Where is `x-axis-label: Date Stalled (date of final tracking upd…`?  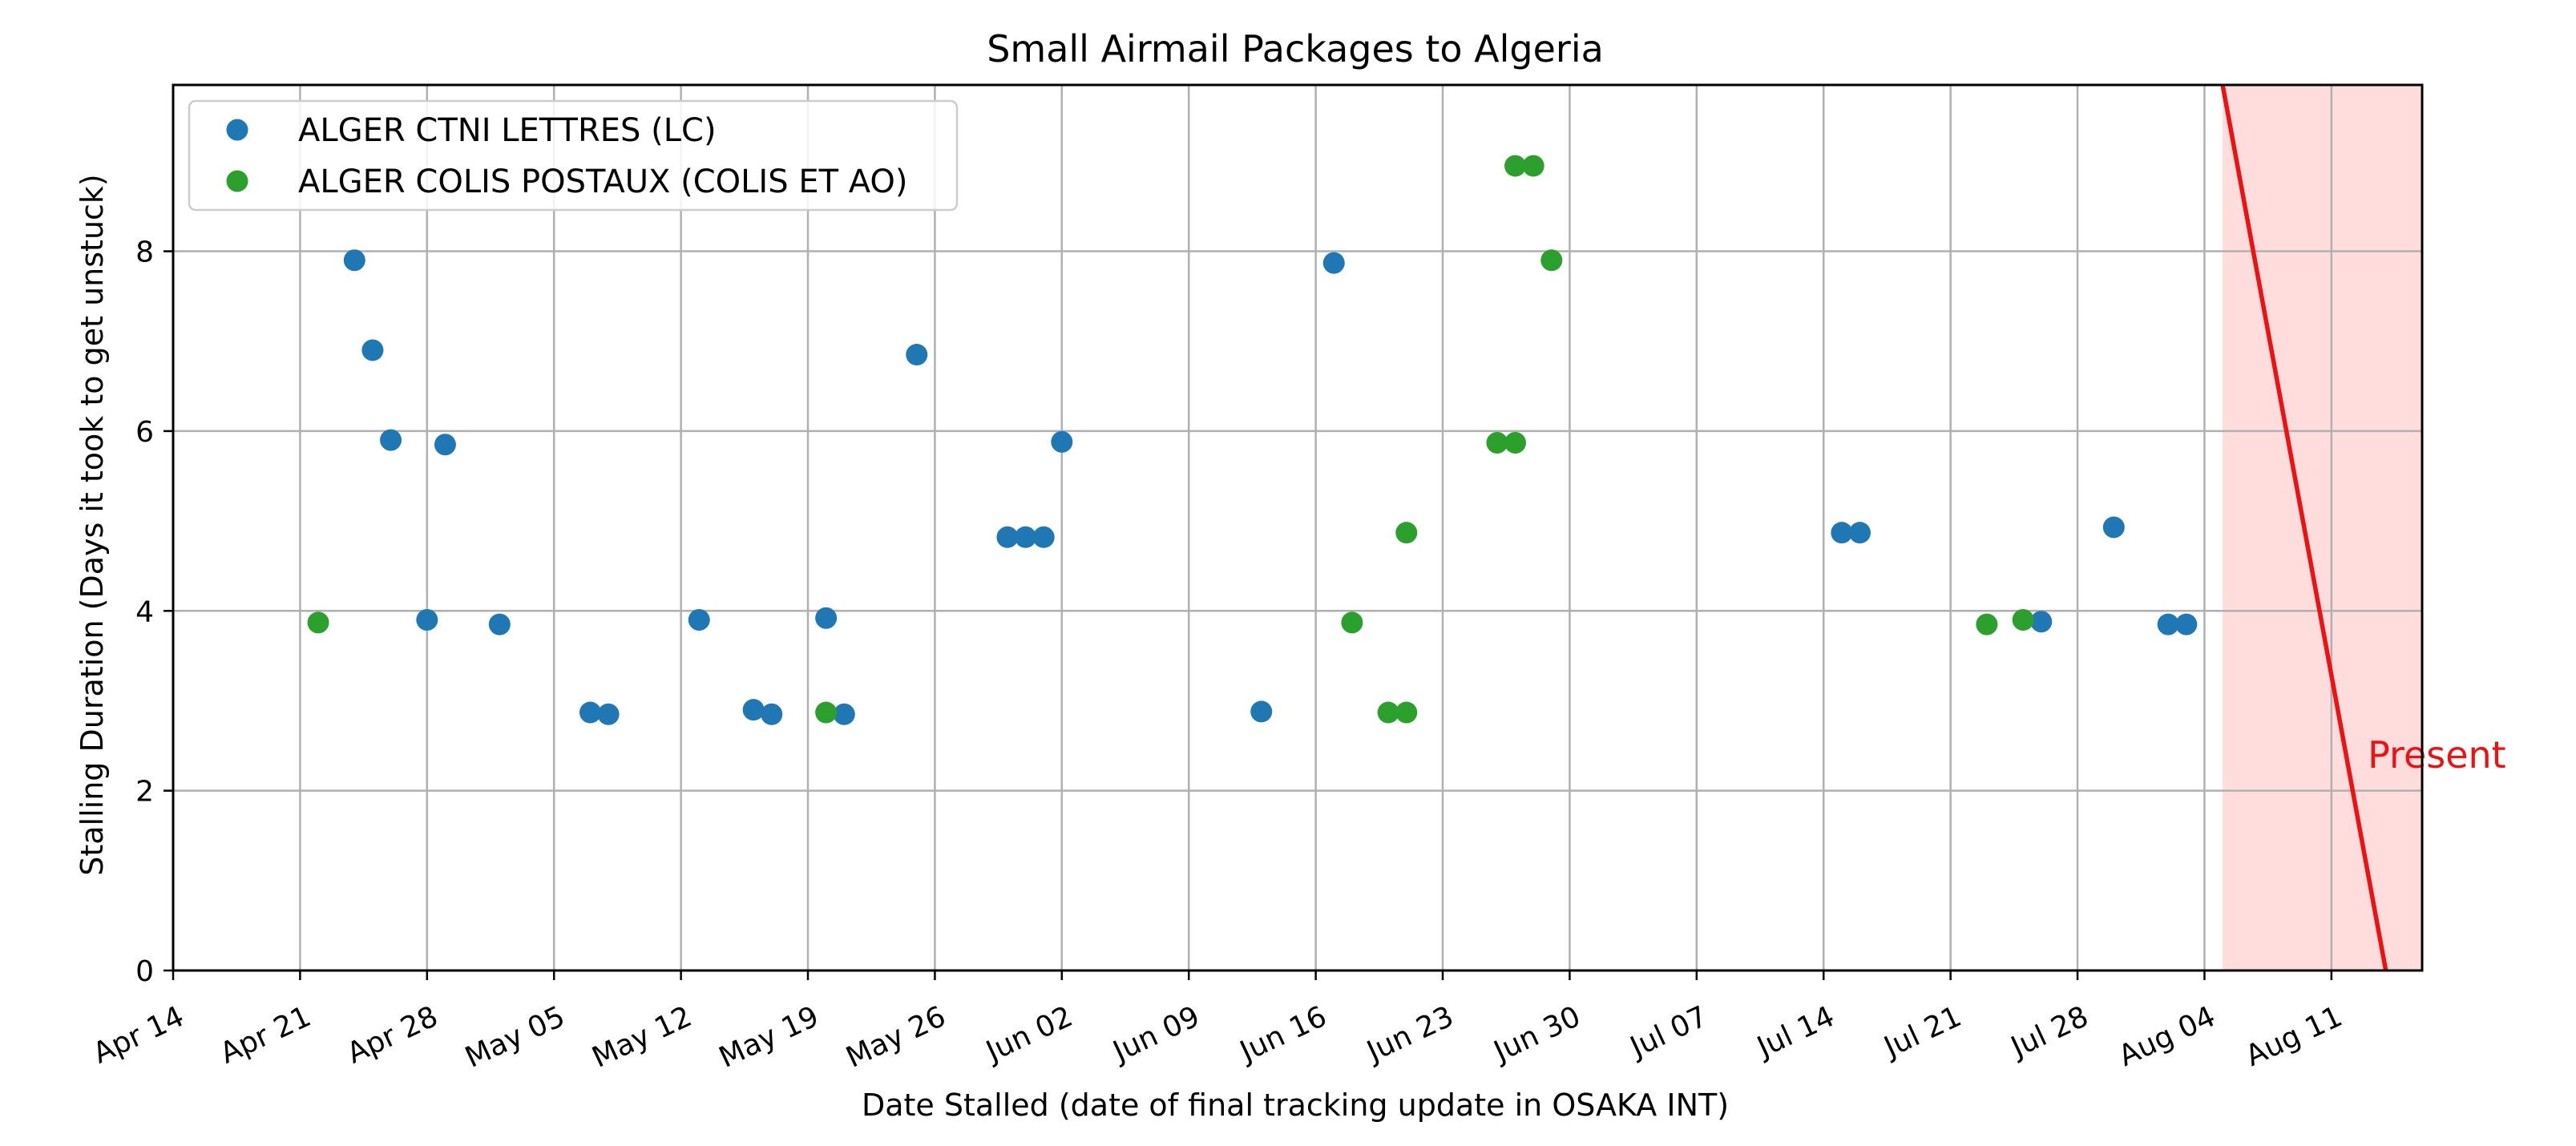 x-axis-label: Date Stalled (date of final tracking upd… is located at coordinates (1295, 1105).